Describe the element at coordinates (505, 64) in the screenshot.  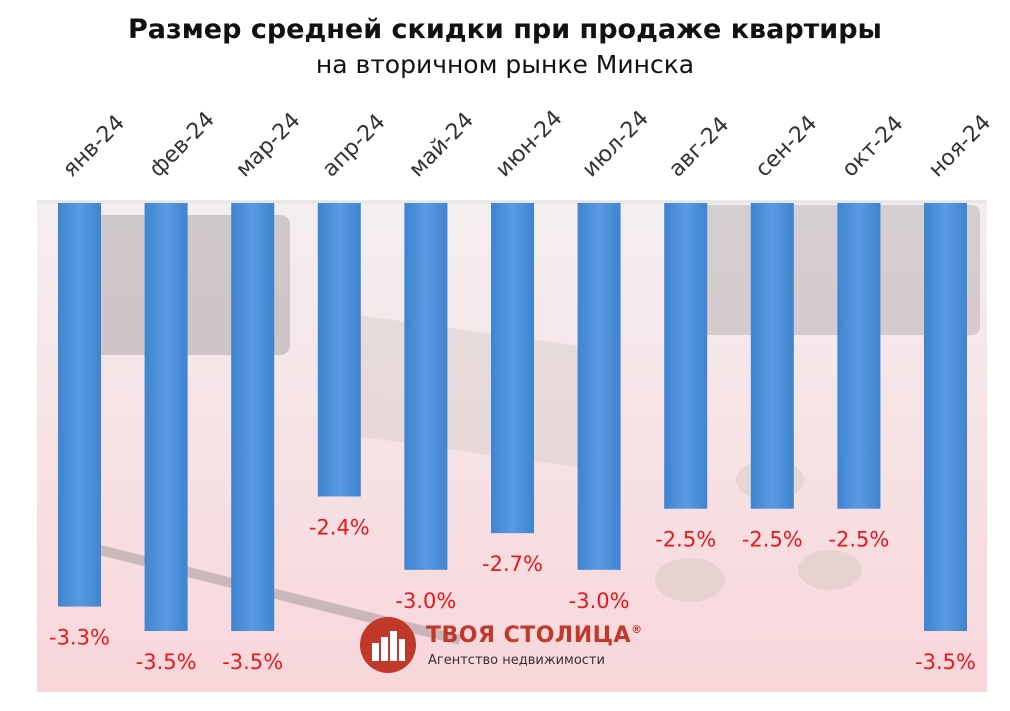
I see `chart-subtitle: на вторичном рынке Минска` at that location.